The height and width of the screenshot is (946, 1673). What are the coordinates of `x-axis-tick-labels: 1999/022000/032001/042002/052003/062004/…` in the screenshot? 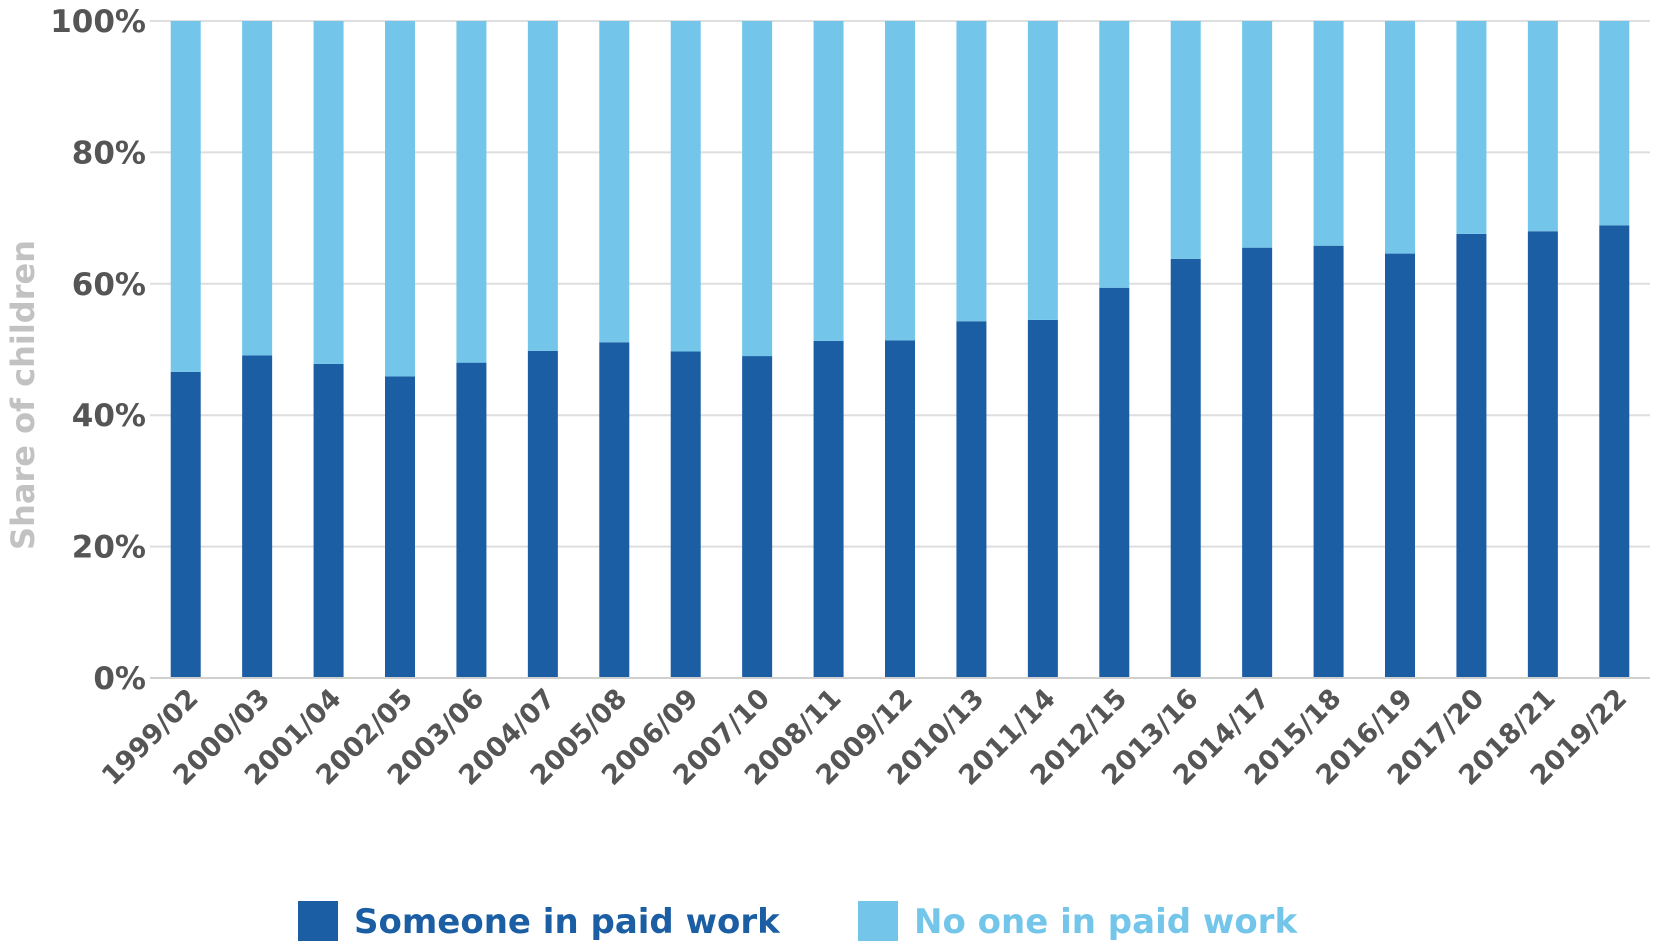 It's located at (864, 737).